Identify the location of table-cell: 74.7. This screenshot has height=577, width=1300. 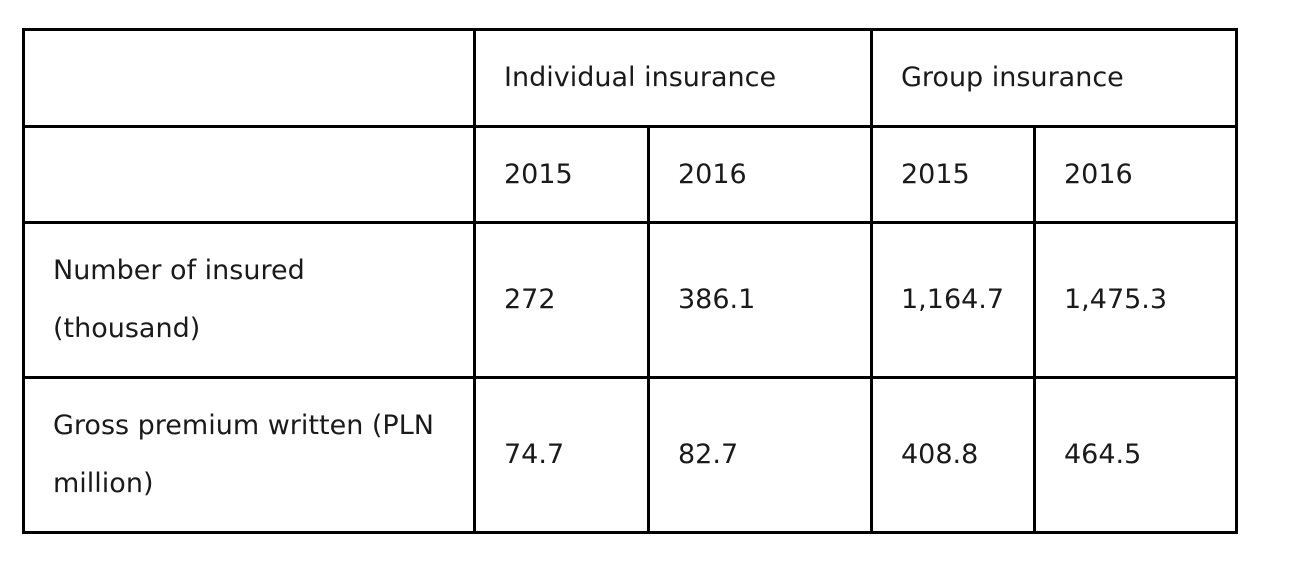
(561, 455).